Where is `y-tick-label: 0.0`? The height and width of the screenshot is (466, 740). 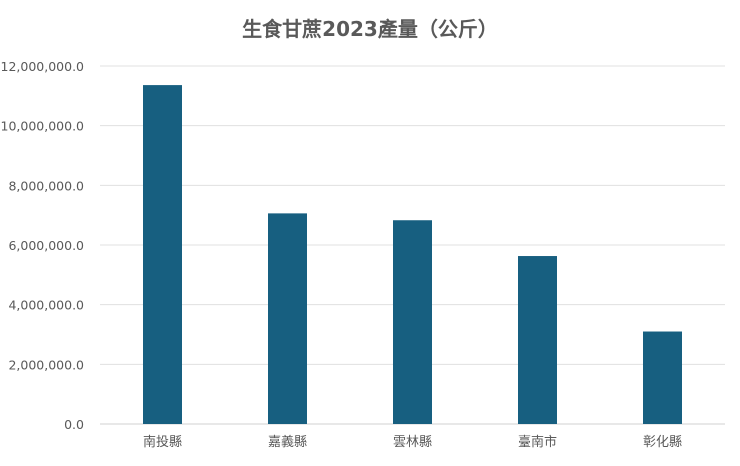 y-tick-label: 0.0 is located at coordinates (74, 424).